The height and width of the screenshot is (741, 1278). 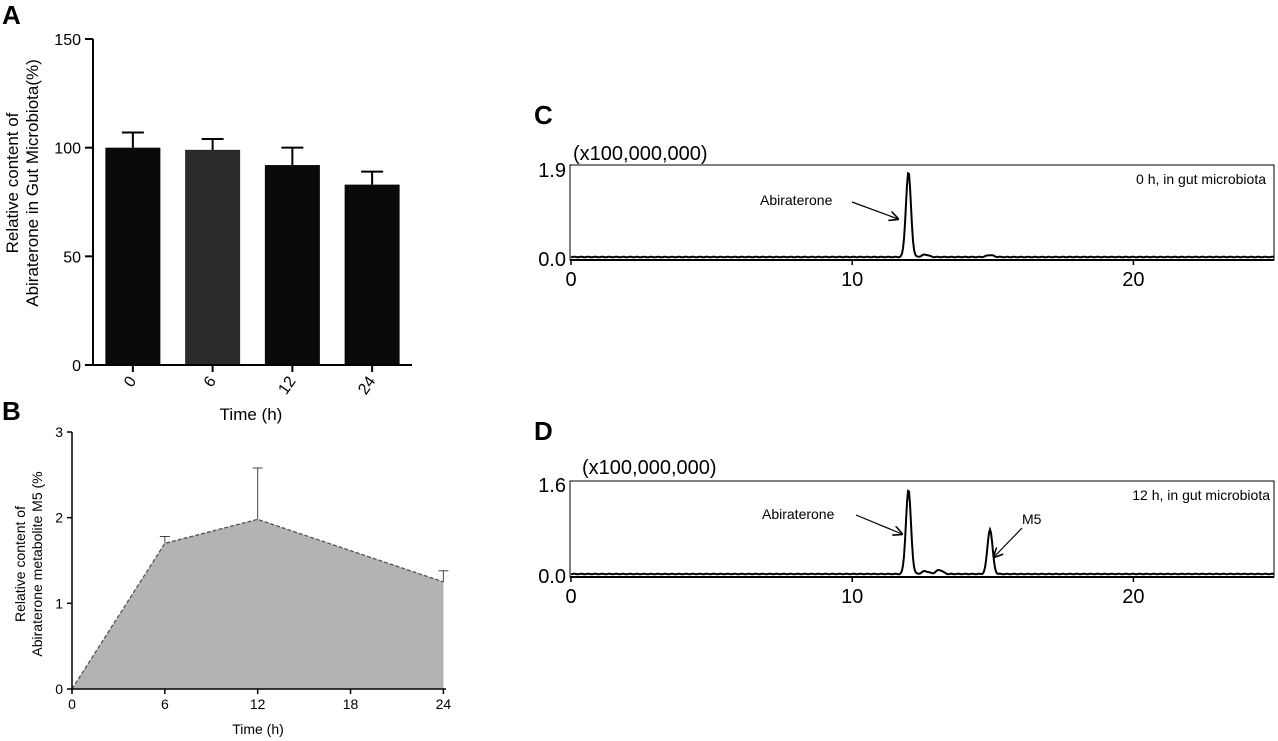 What do you see at coordinates (1008, 542) in the screenshot?
I see `peak-arrow-m5` at bounding box center [1008, 542].